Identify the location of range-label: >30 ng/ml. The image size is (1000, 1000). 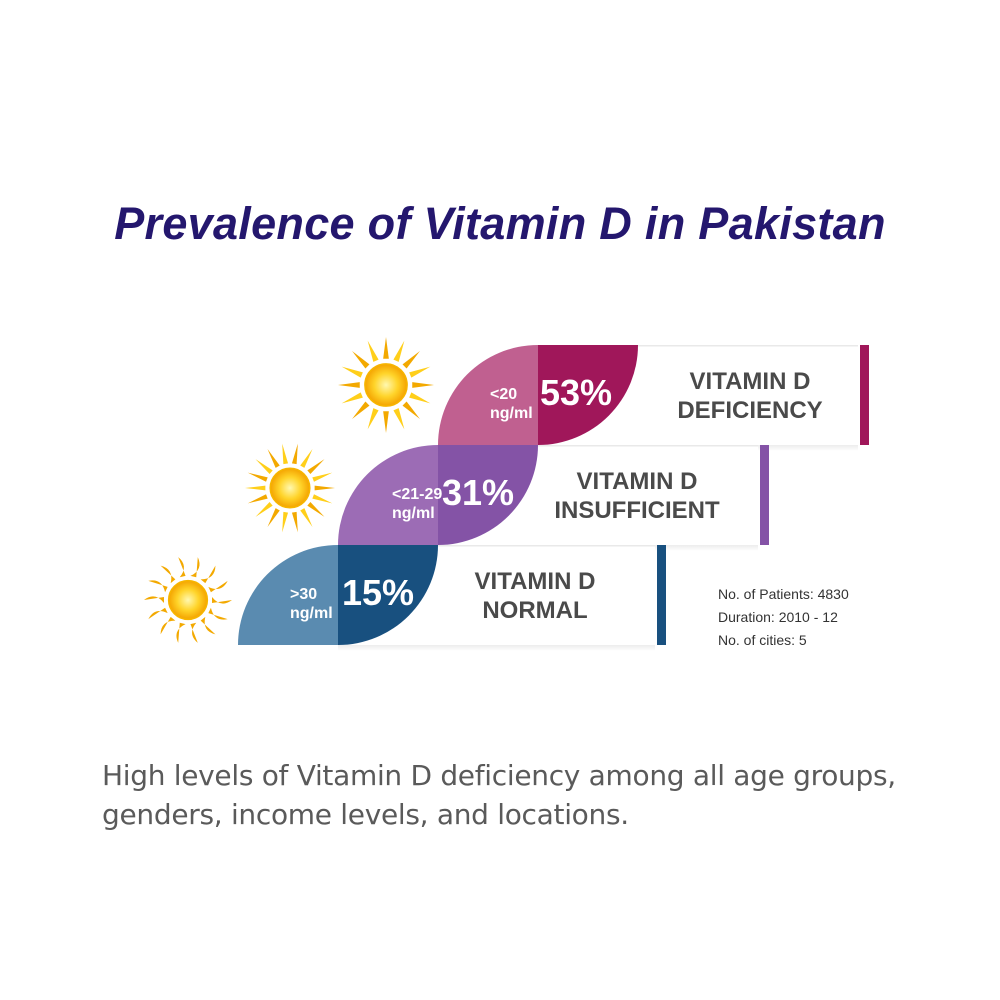
(311, 604).